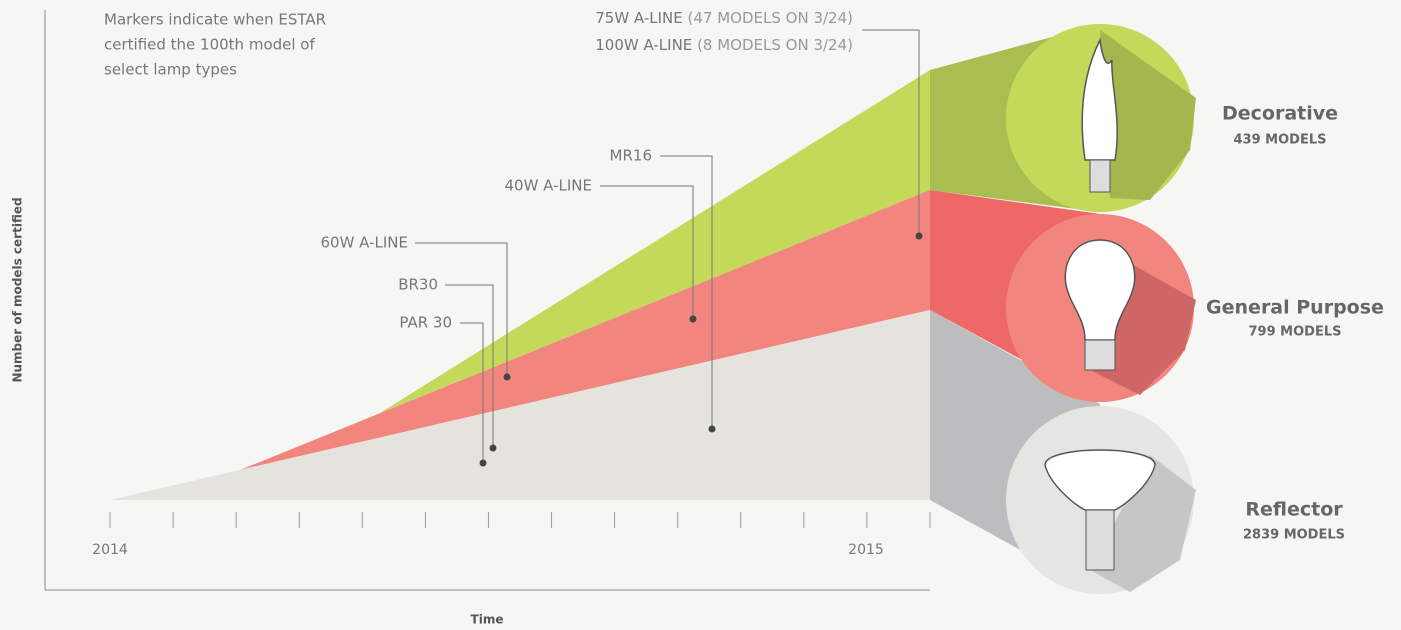  Describe the element at coordinates (775, 45) in the screenshot. I see `marker-detail: (8 MODELS ON 3/24)` at that location.